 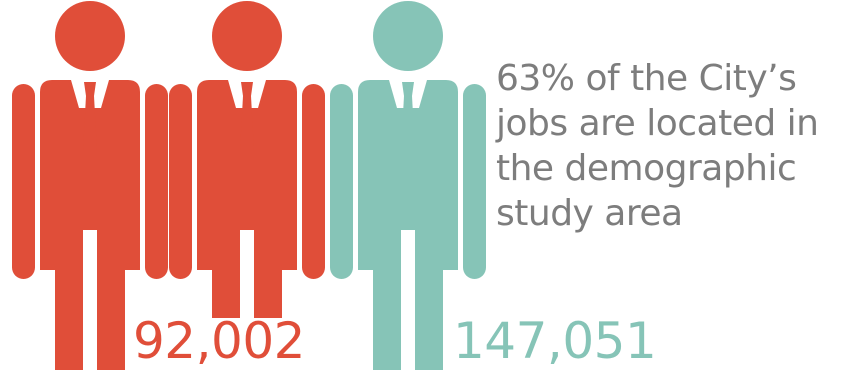 I want to click on stat-left-backing, so click(x=219, y=345).